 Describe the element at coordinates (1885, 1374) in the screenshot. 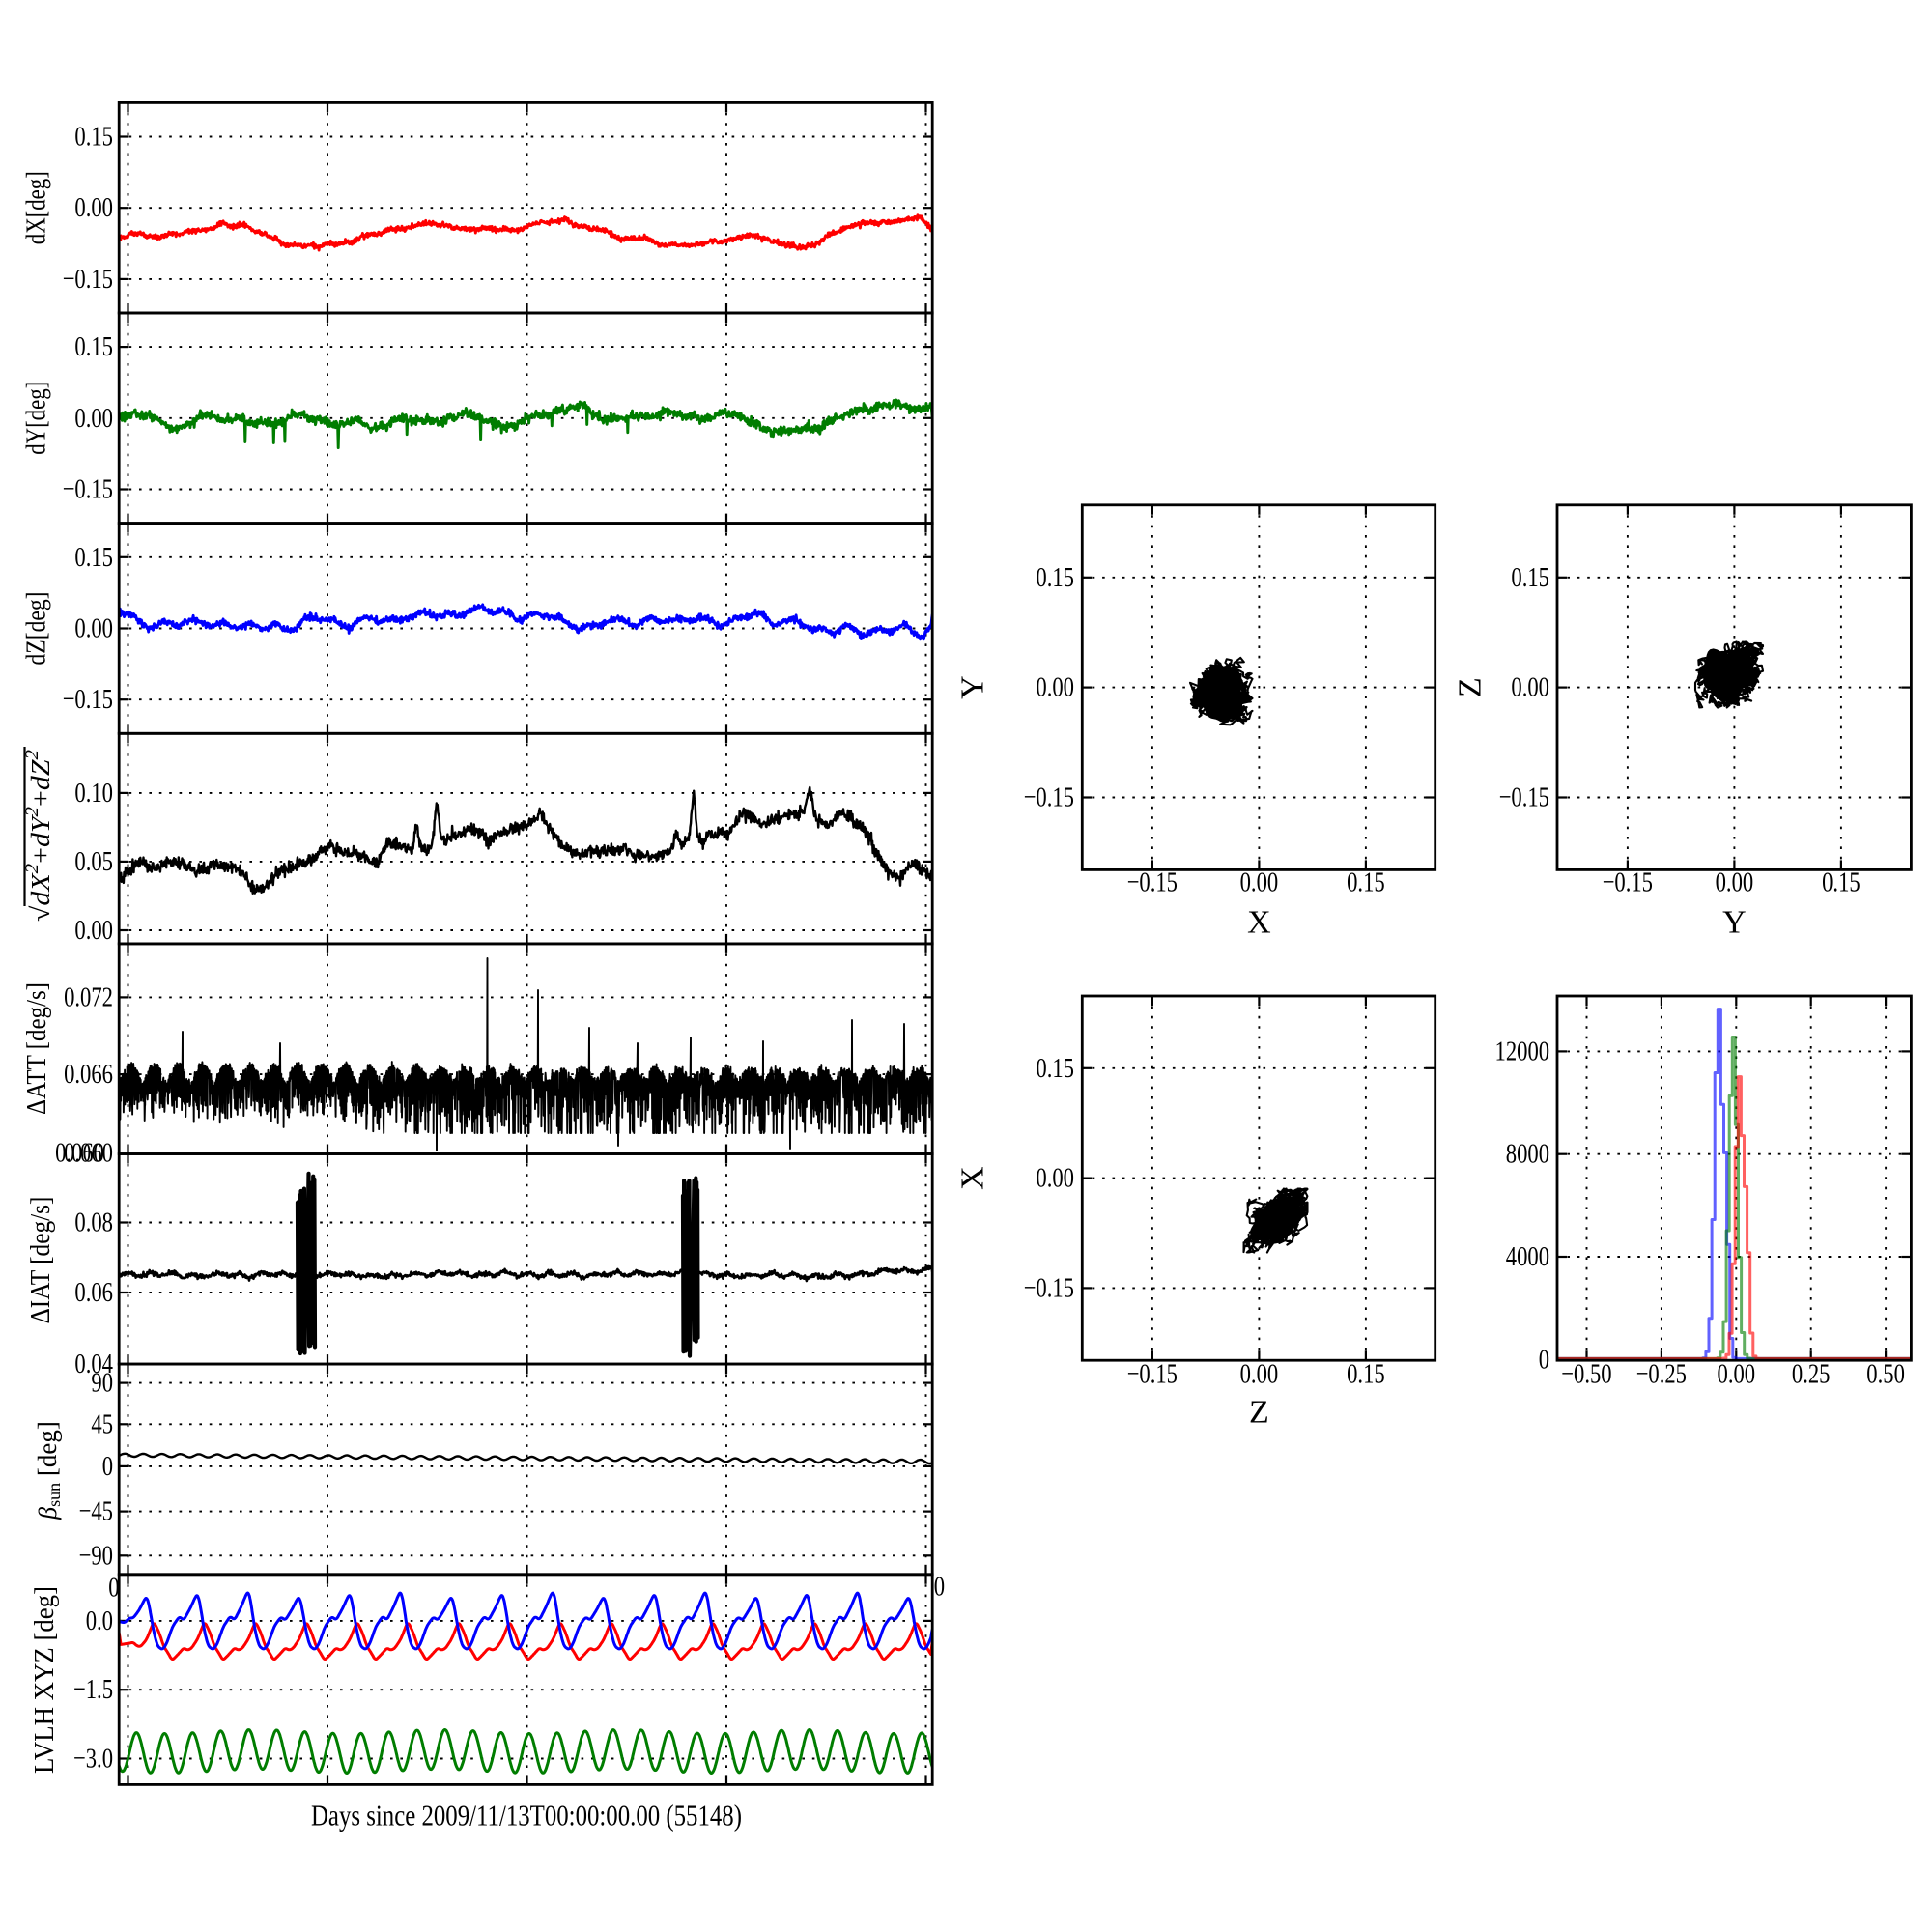

I see `svg-text: 0.50` at that location.